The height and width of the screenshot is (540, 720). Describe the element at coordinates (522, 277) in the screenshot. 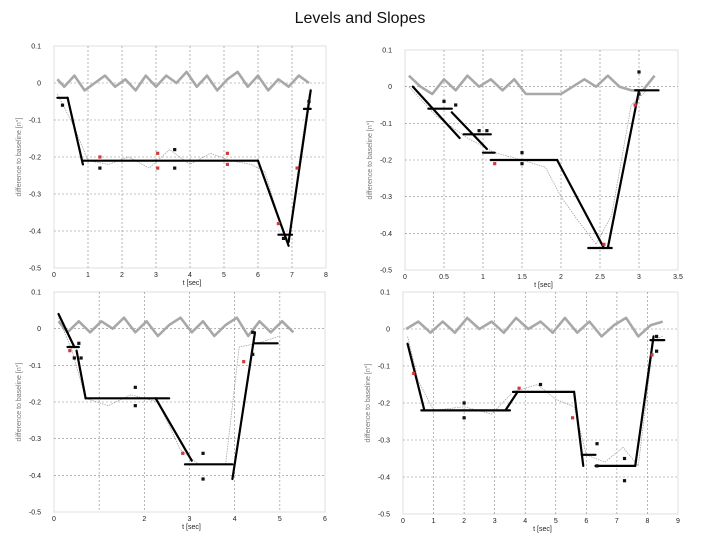

I see `x-tick-label: 1.5` at that location.